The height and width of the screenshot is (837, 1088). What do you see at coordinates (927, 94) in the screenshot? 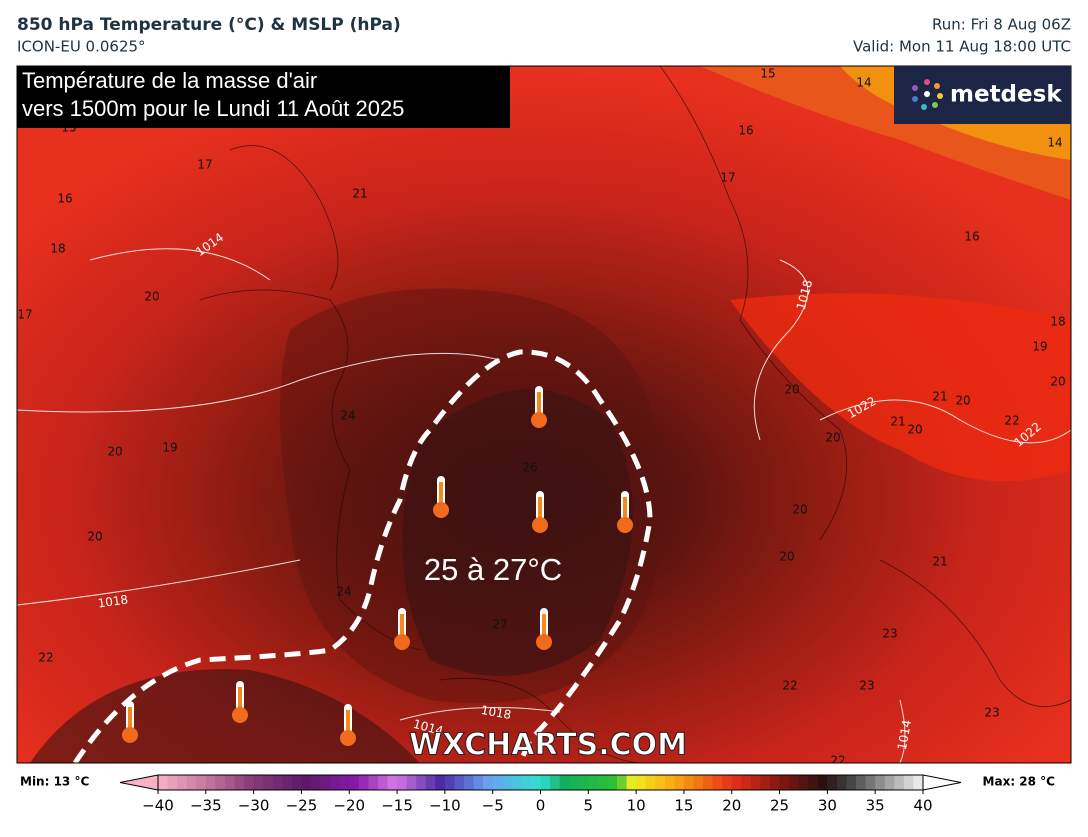
I see `logo-icon` at bounding box center [927, 94].